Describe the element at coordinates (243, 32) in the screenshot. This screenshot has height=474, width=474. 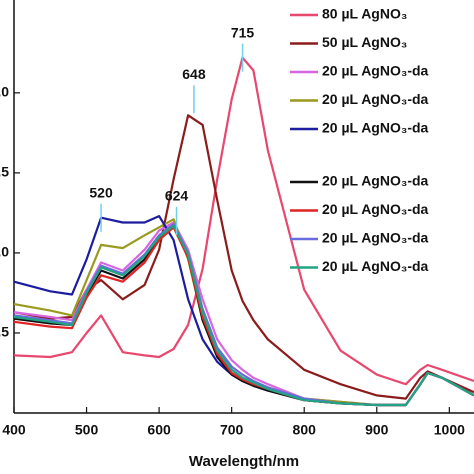
I see `peak-label: 715` at that location.